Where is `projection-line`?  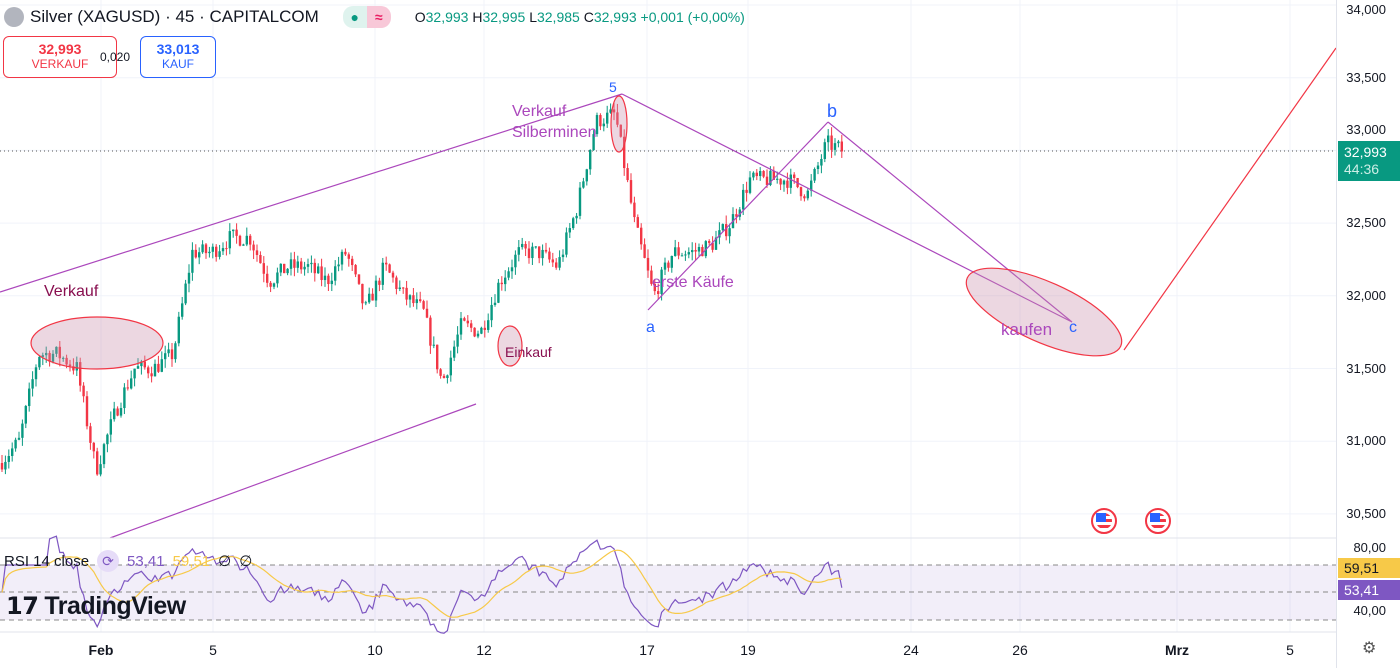 projection-line is located at coordinates (1230, 199).